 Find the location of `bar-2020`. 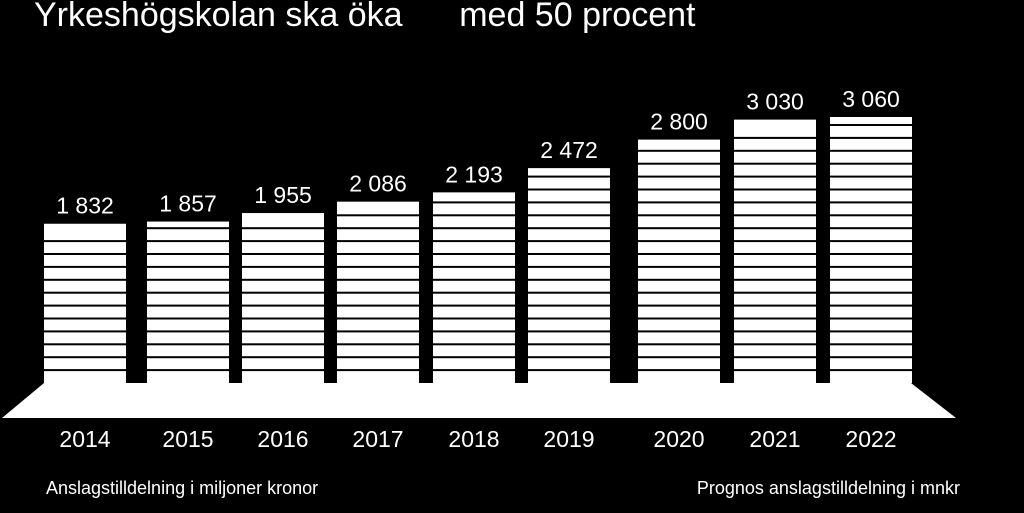

bar-2020 is located at coordinates (679, 261).